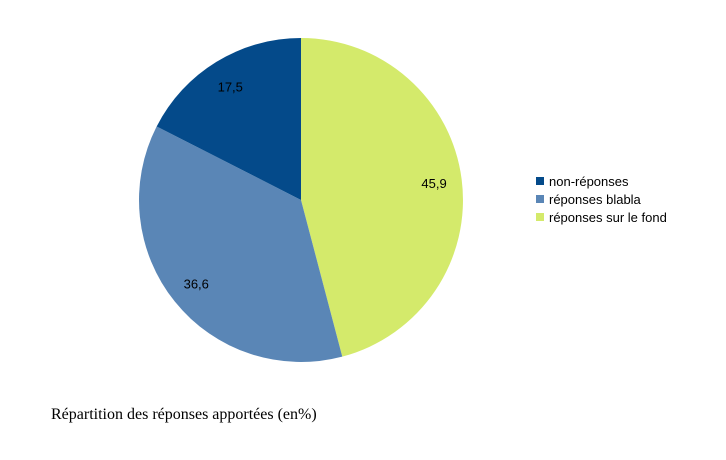 The image size is (726, 460). I want to click on data-label-reponses-blabla: 36,6, so click(196, 283).